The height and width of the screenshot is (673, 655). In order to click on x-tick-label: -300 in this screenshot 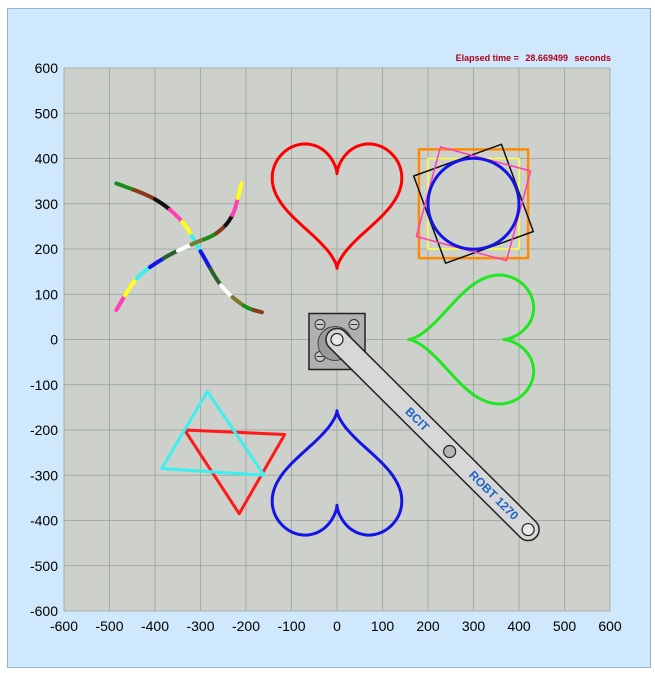, I will do `click(200, 626)`.